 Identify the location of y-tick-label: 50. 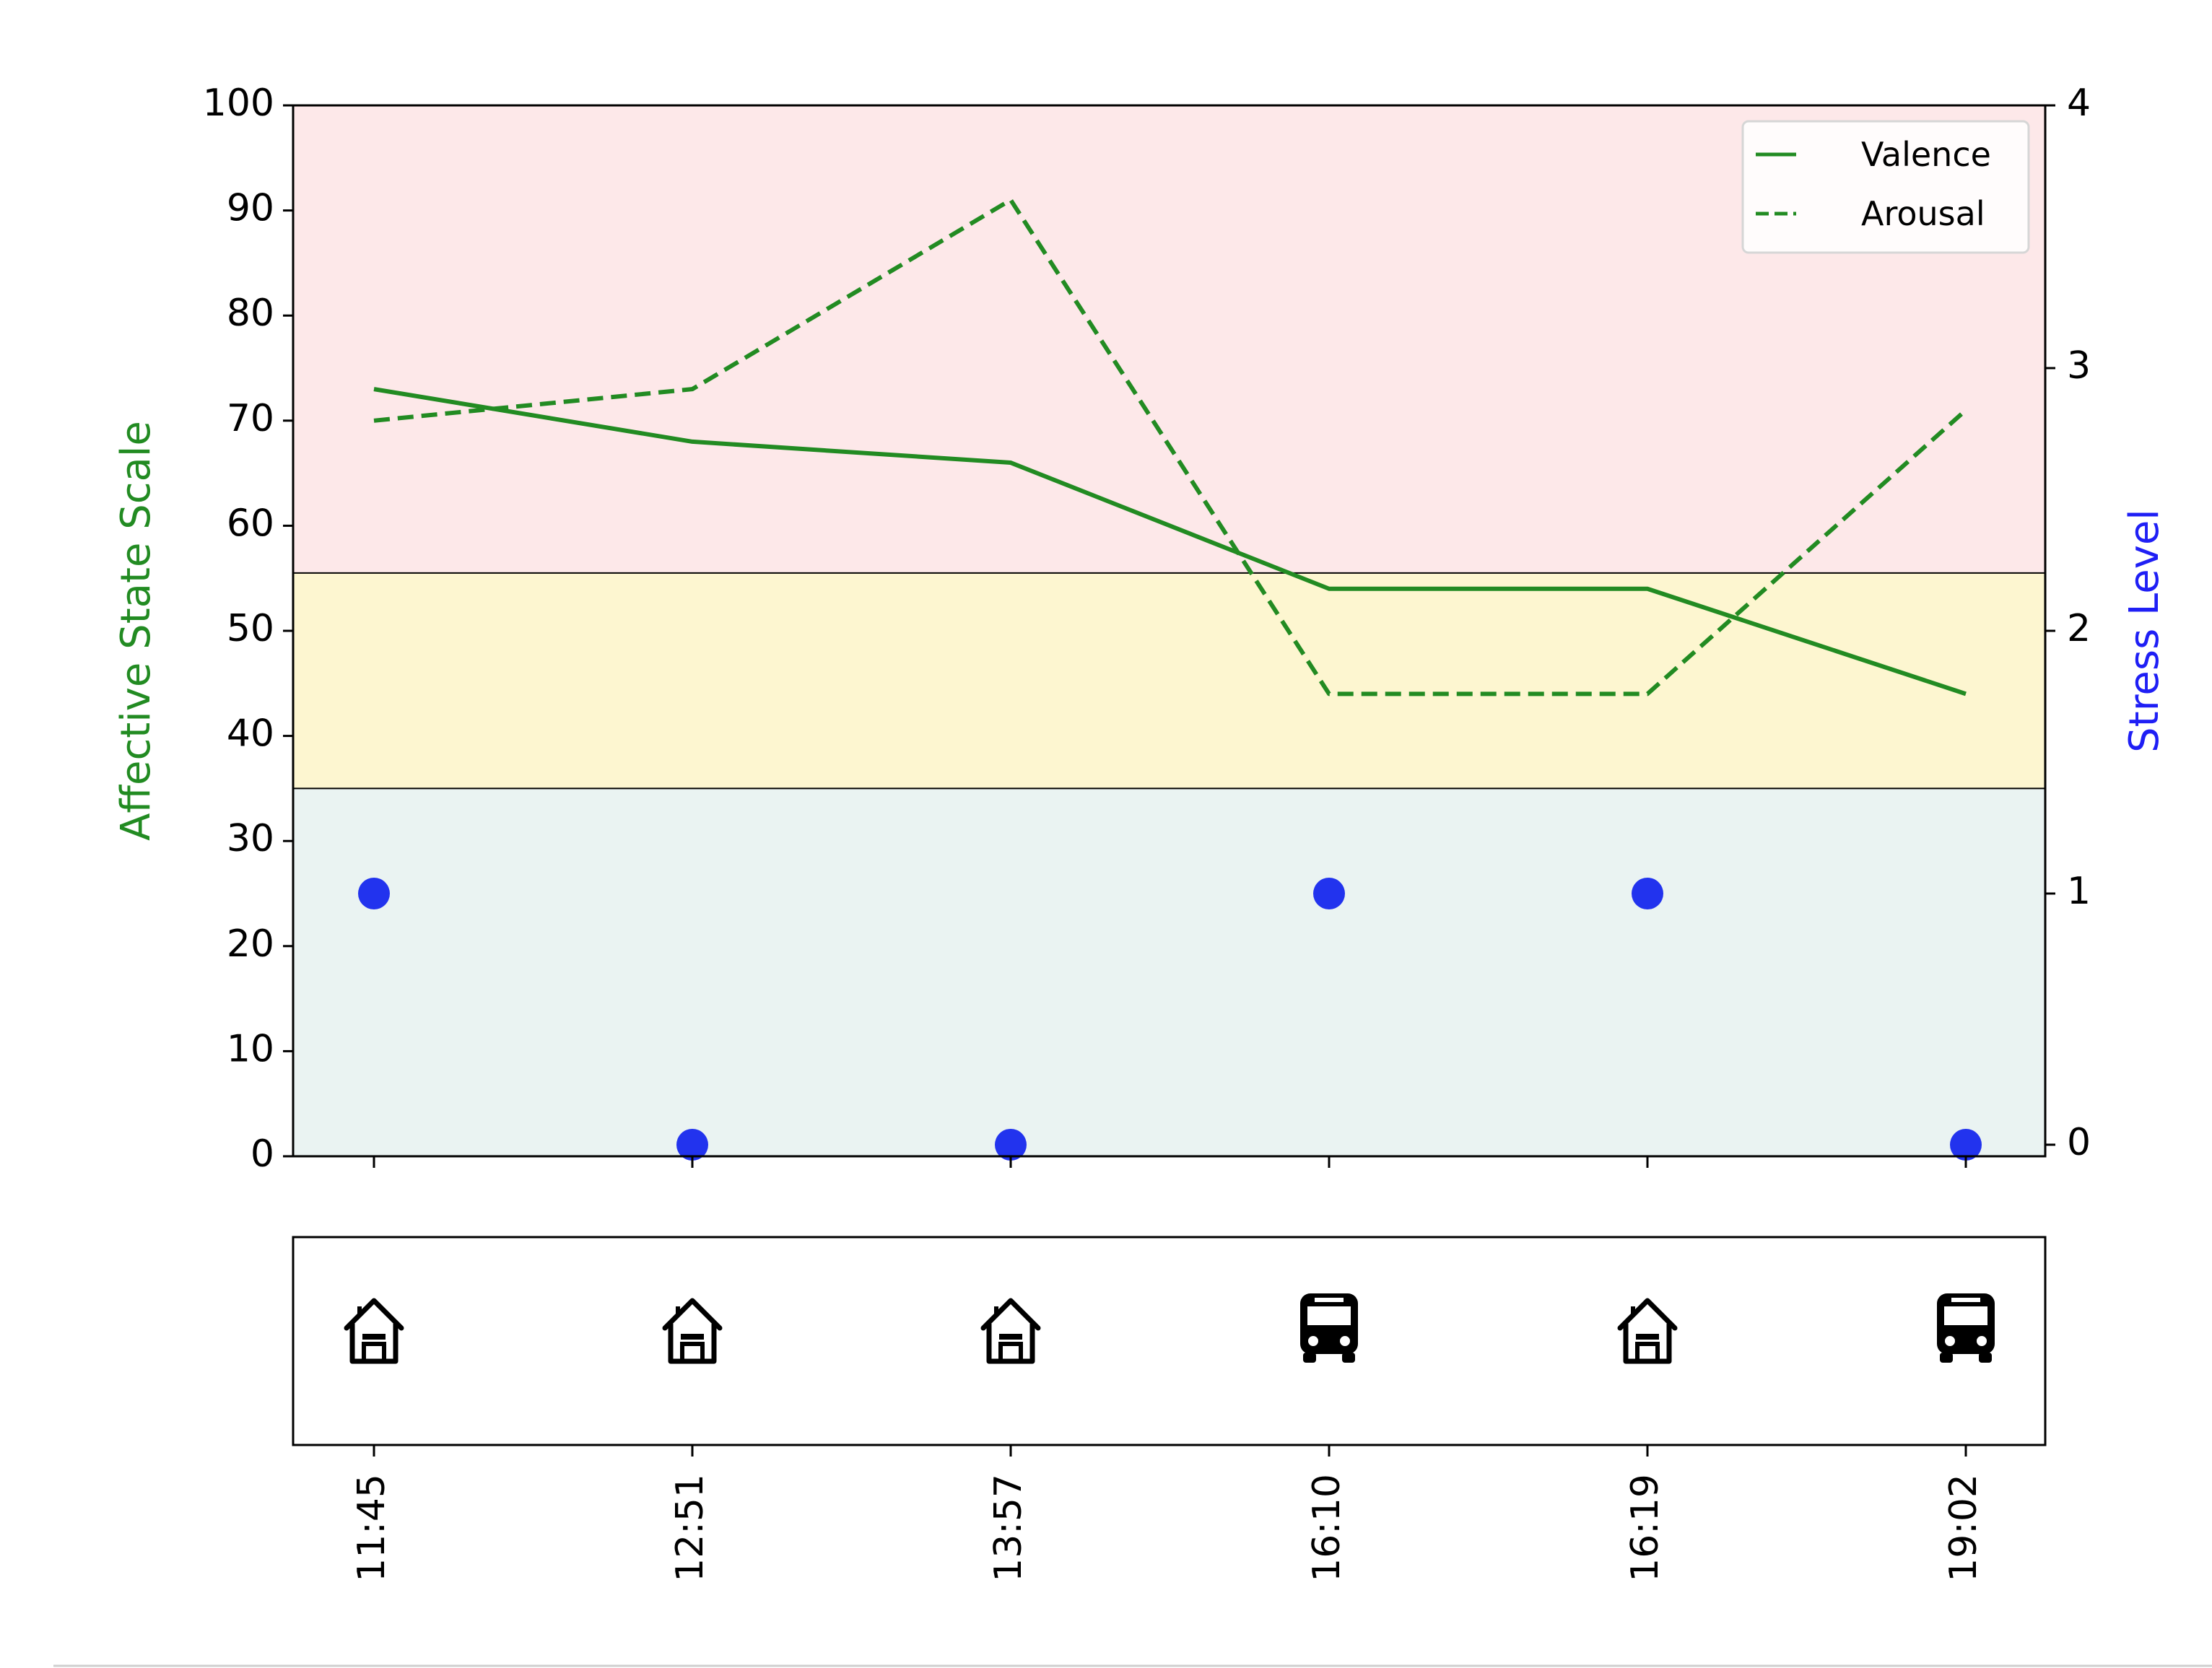
(250, 628).